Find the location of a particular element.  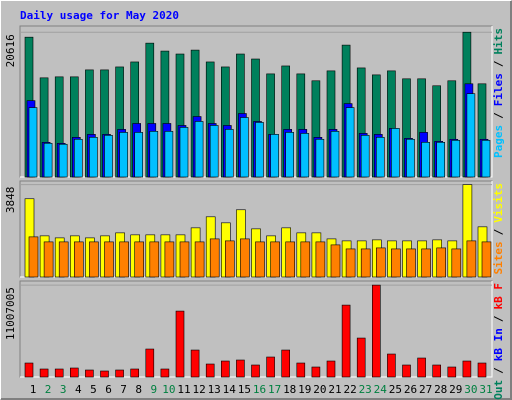

y-tick-label: 3848 is located at coordinates (10, 200).